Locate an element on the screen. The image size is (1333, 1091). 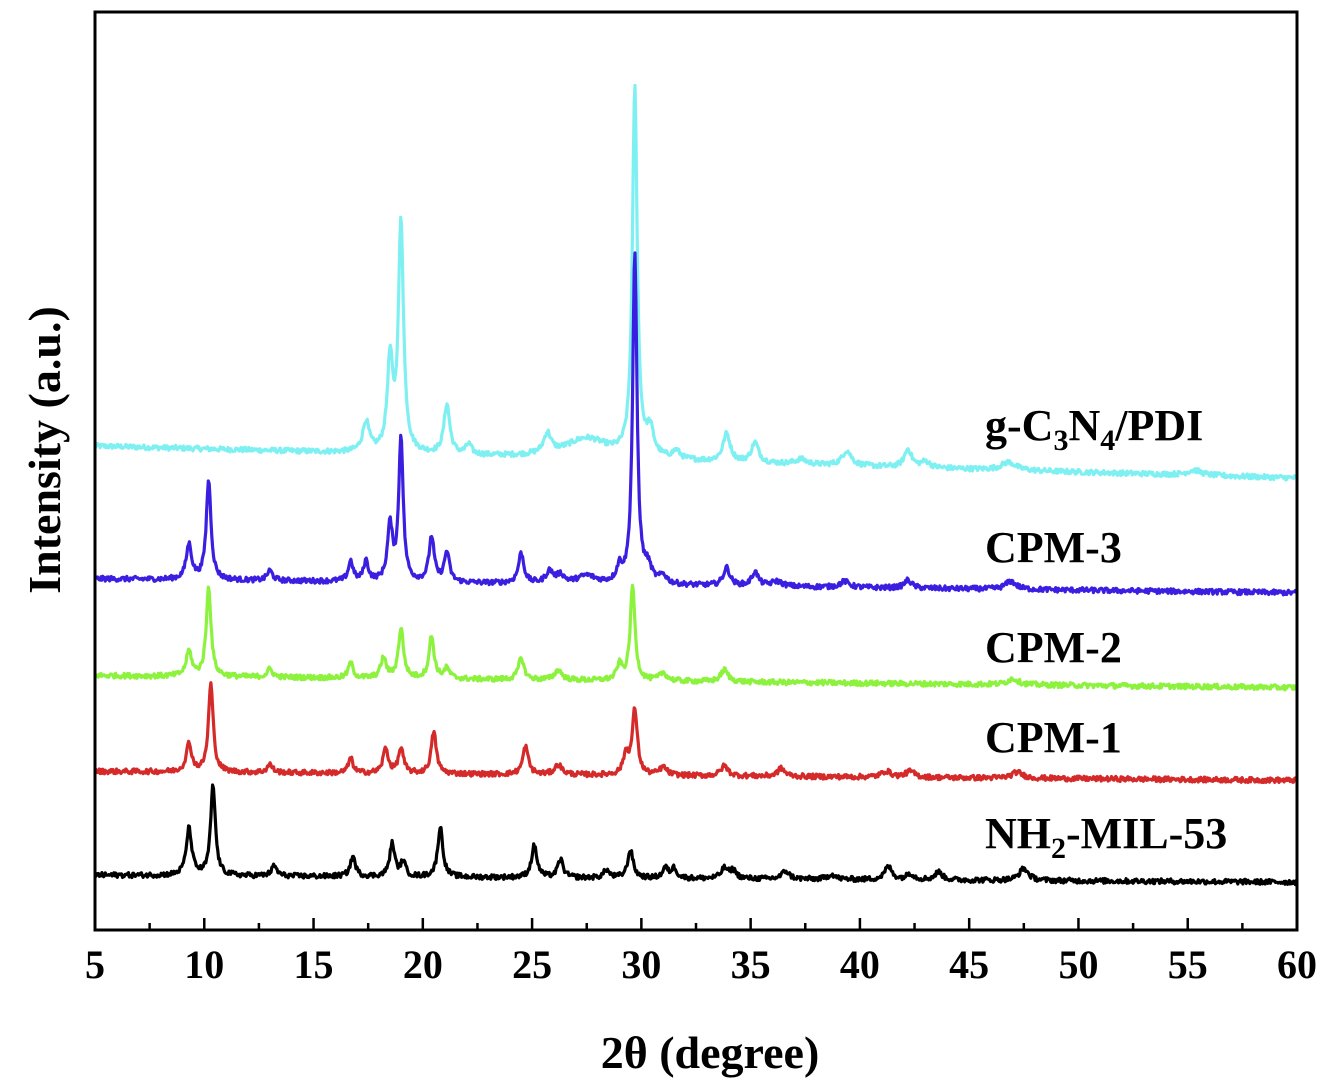
label-text: CPM-2 is located at coordinates (1053, 647).